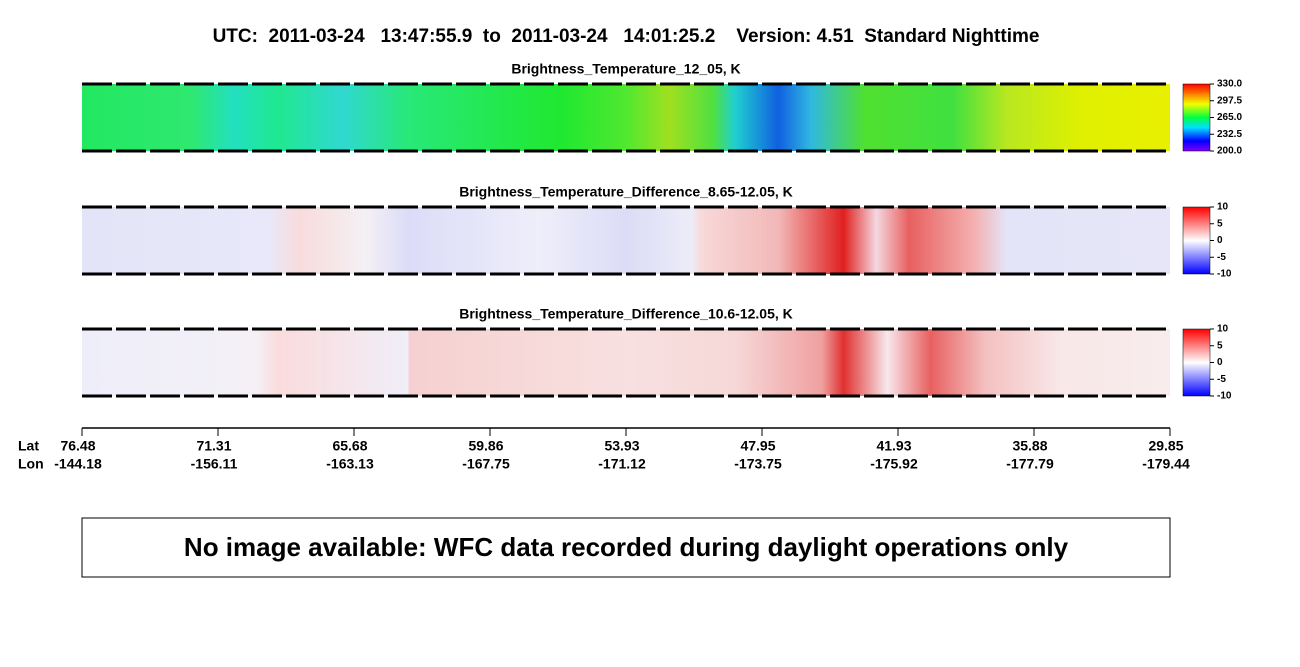 Image resolution: width=1300 pixels, height=667 pixels. What do you see at coordinates (1229, 100) in the screenshot?
I see `colorbar-label: 297.5` at bounding box center [1229, 100].